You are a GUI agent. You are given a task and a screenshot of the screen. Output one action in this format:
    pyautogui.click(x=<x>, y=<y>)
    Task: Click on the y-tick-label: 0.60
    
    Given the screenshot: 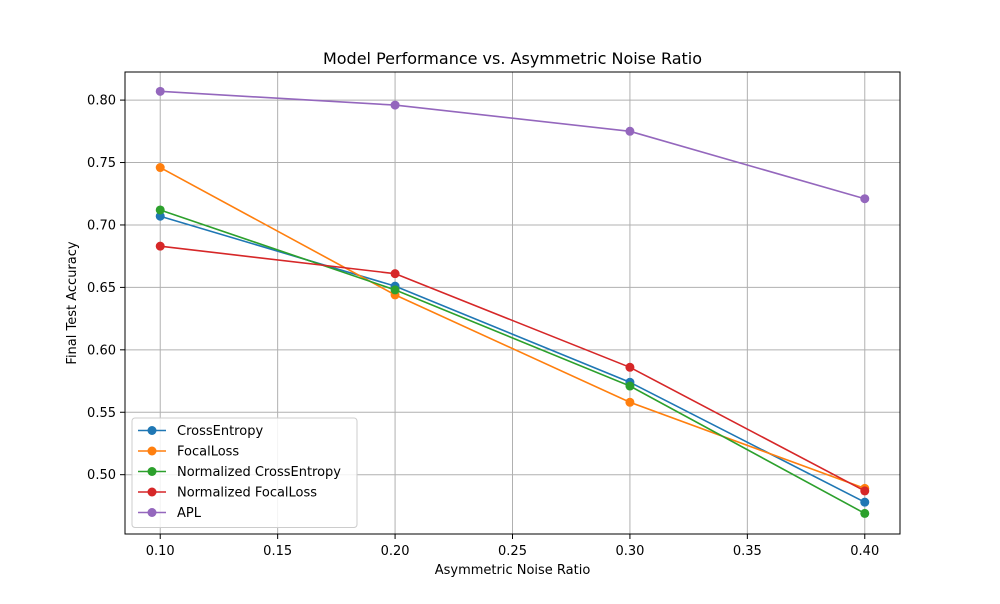 What is the action you would take?
    pyautogui.click(x=101, y=350)
    